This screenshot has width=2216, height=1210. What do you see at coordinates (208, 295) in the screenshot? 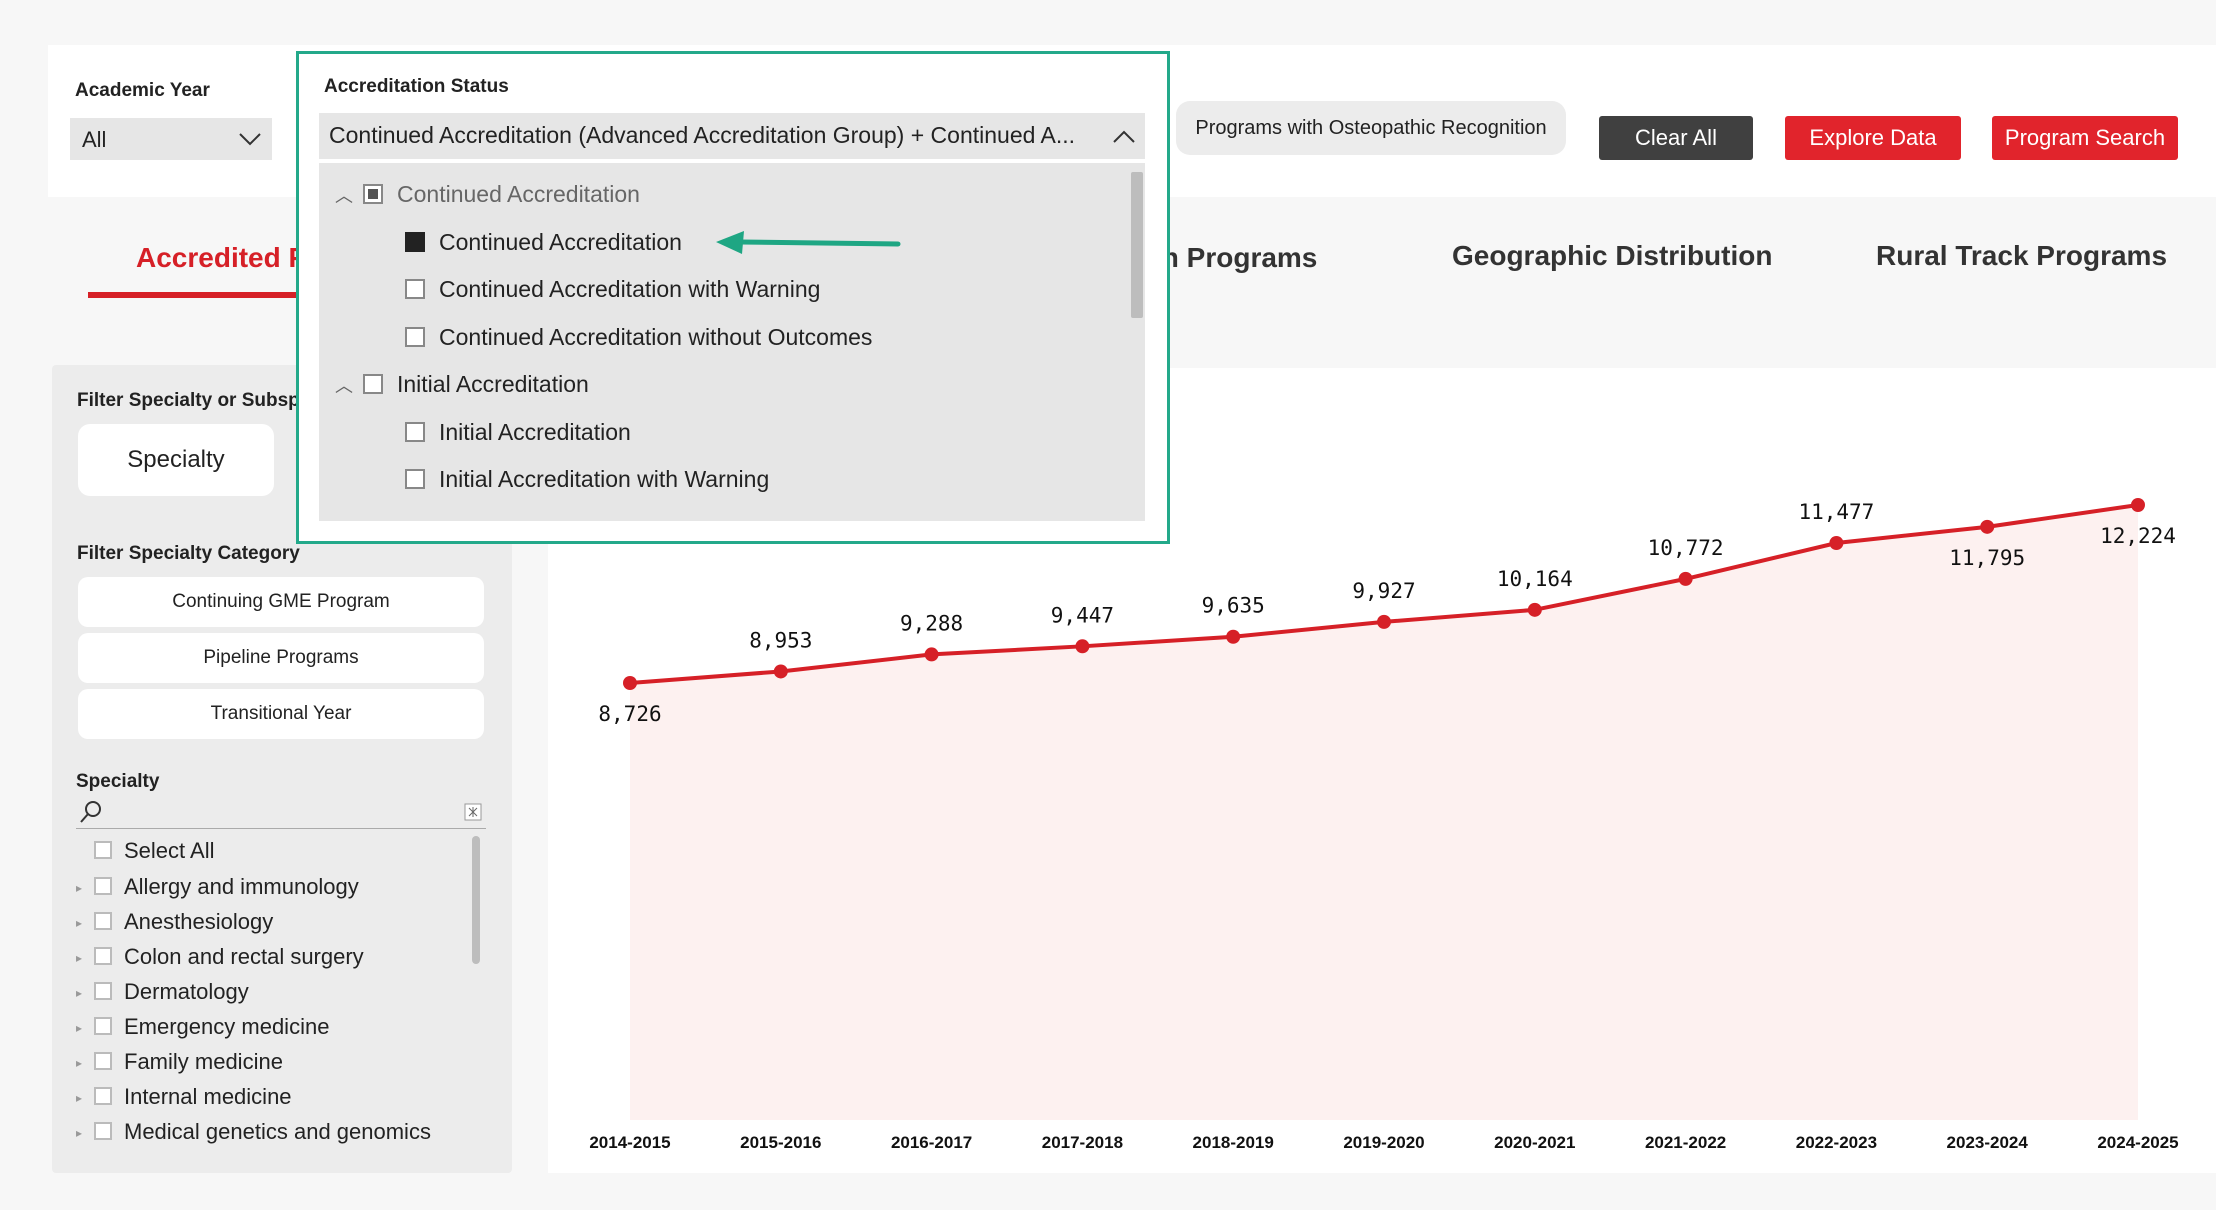
I see `active-tab-indicator` at bounding box center [208, 295].